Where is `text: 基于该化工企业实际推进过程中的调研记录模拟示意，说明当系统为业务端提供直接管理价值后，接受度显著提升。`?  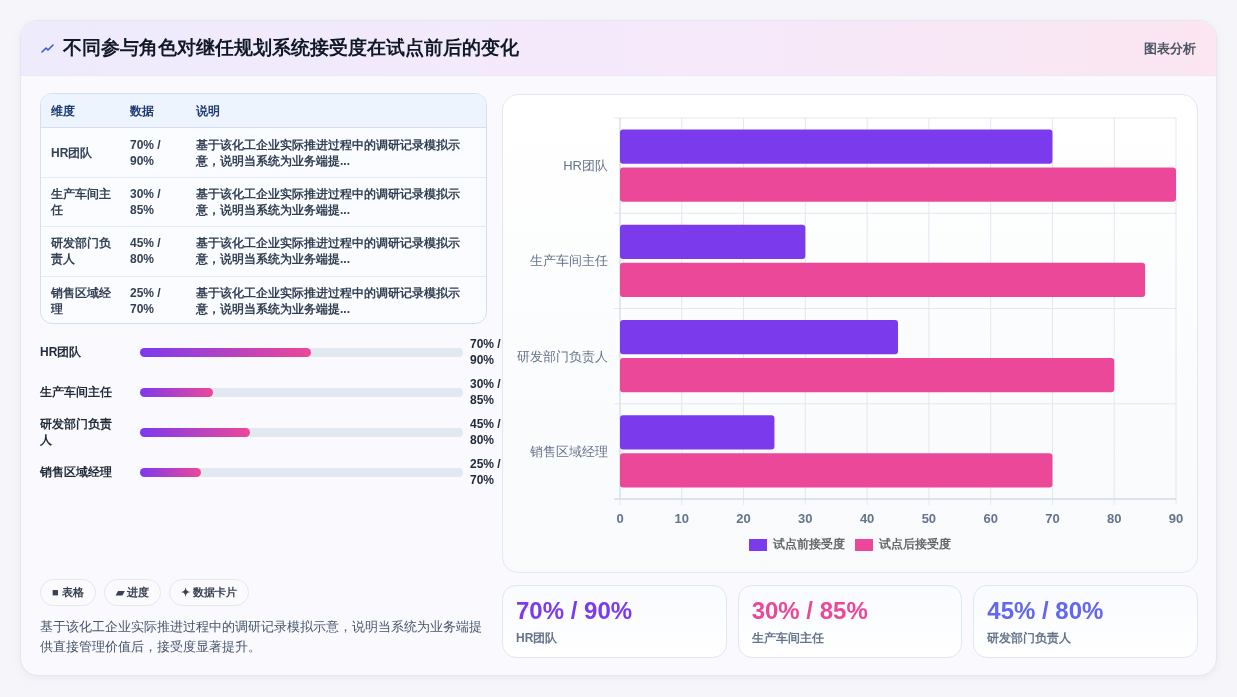
text: 基于该化工企业实际推进过程中的调研记录模拟示意，说明当系统为业务端提供直接管理价值后，接受度显著提升。 is located at coordinates (261, 637).